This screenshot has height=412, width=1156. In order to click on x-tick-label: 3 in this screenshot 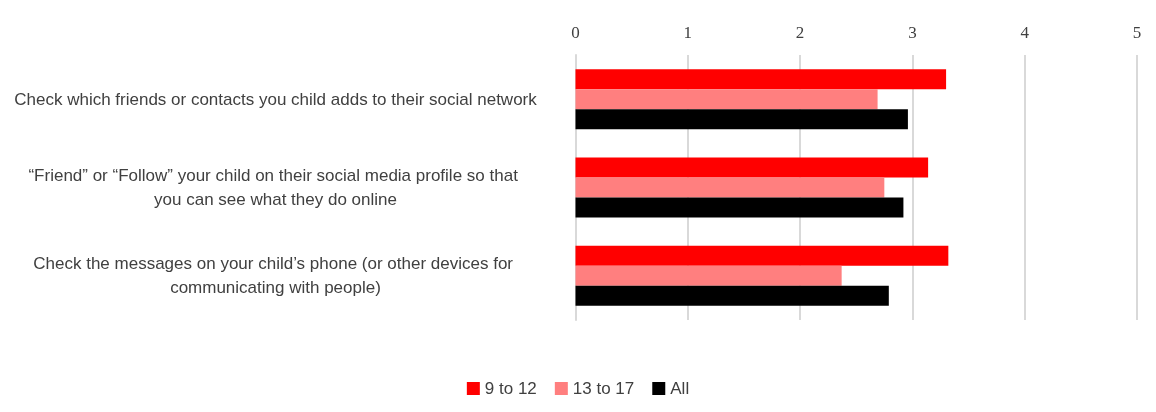, I will do `click(912, 32)`.